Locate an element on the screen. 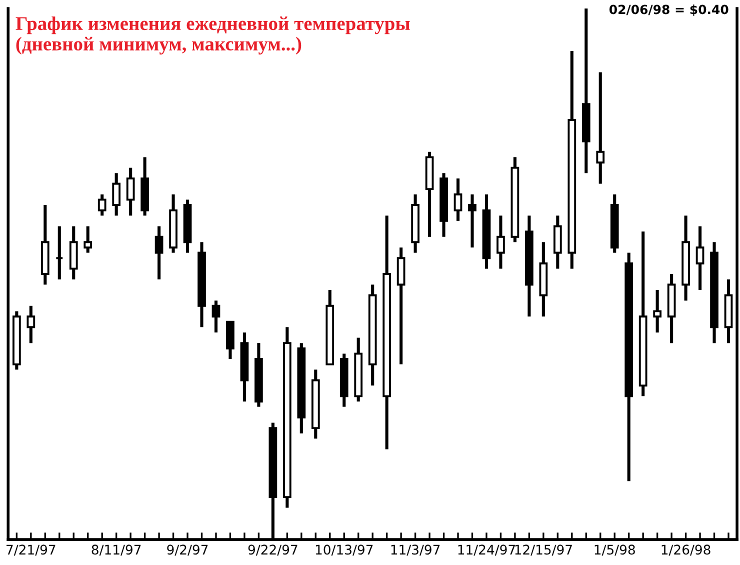 Image resolution: width=740 pixels, height=565 pixels. x-tick-label: 9/22/97 is located at coordinates (273, 550).